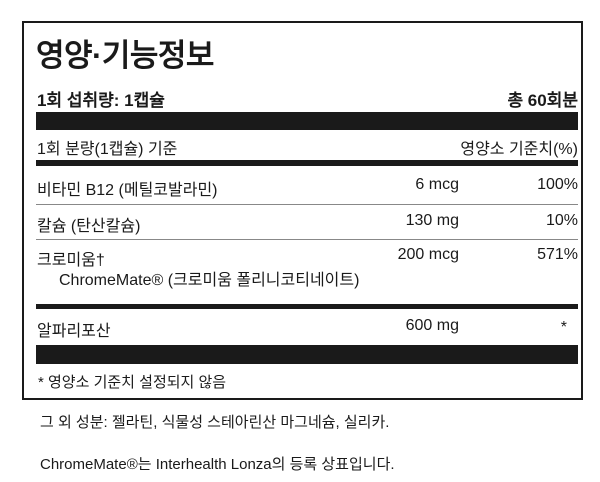 This screenshot has height=482, width=600. I want to click on servings-total: 총 60회분, so click(542, 100).